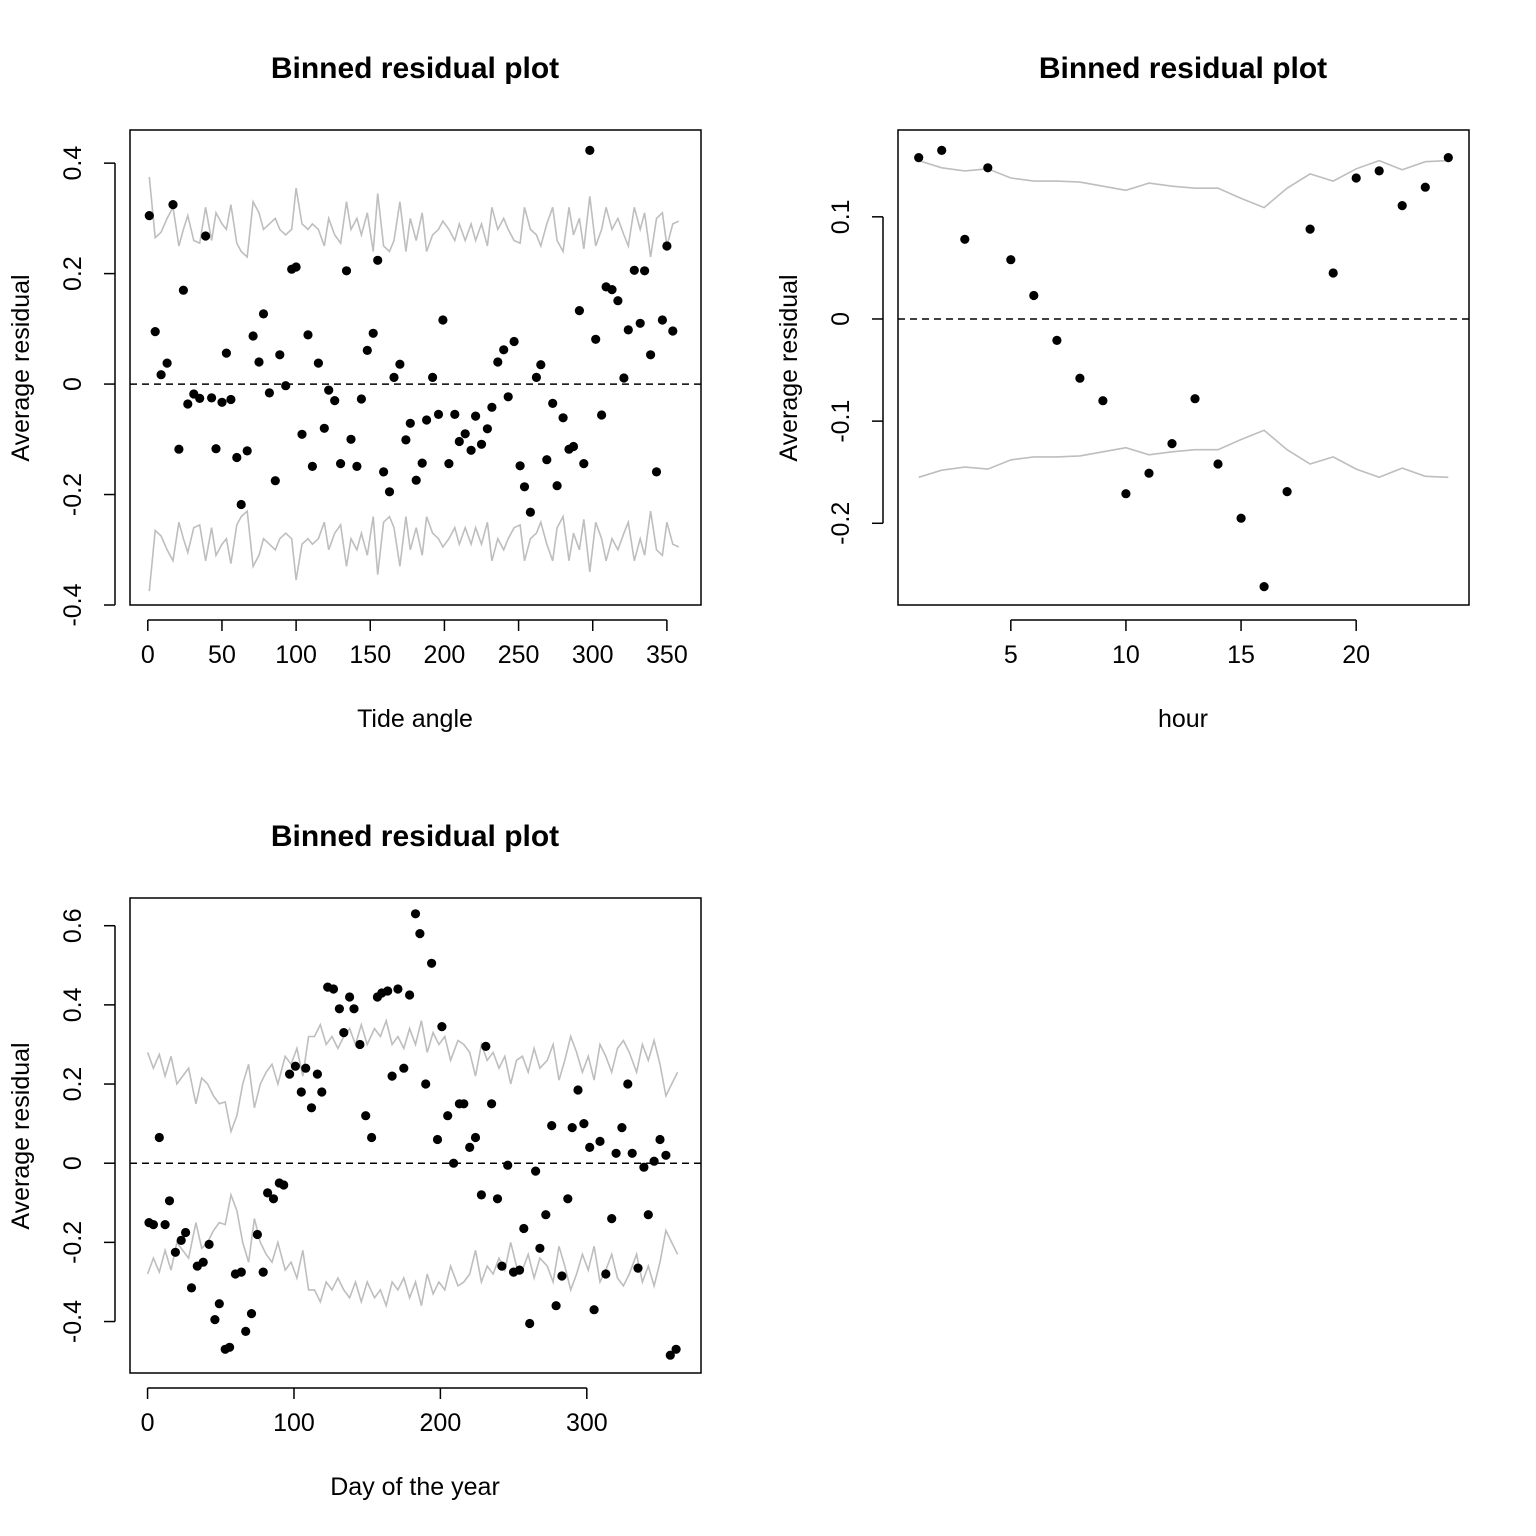 The height and width of the screenshot is (1536, 1536). What do you see at coordinates (73, 1163) in the screenshot?
I see `y-tick-label: 0` at bounding box center [73, 1163].